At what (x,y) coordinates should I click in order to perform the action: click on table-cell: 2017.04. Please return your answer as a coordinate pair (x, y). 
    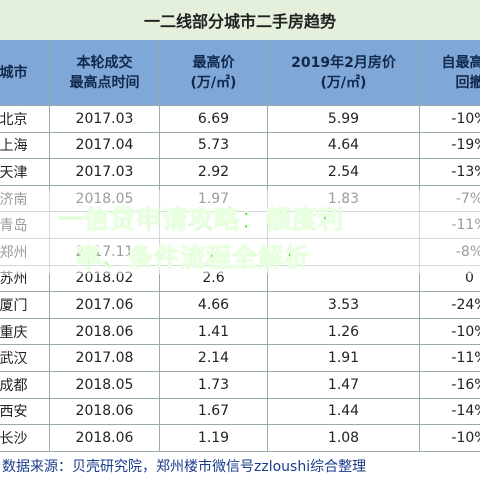
    Looking at the image, I should click on (105, 146).